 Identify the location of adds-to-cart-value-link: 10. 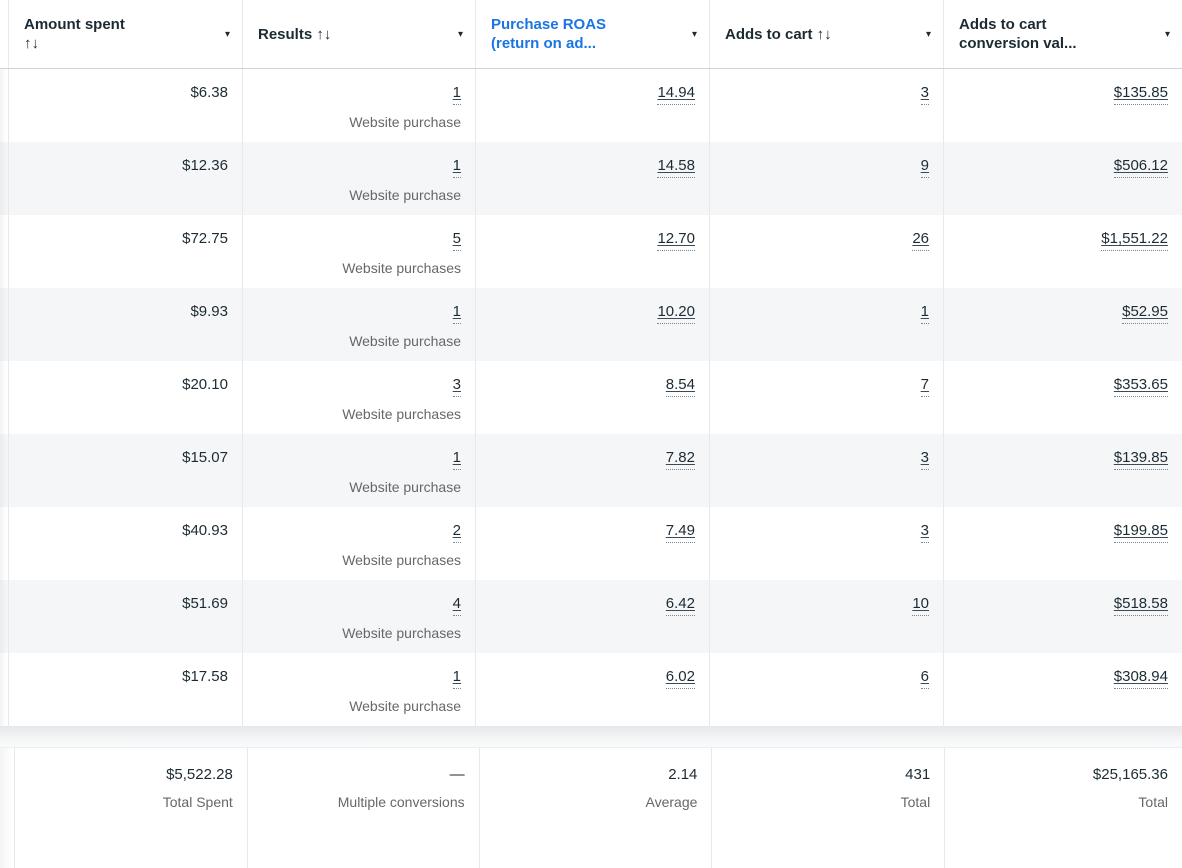
(920, 605).